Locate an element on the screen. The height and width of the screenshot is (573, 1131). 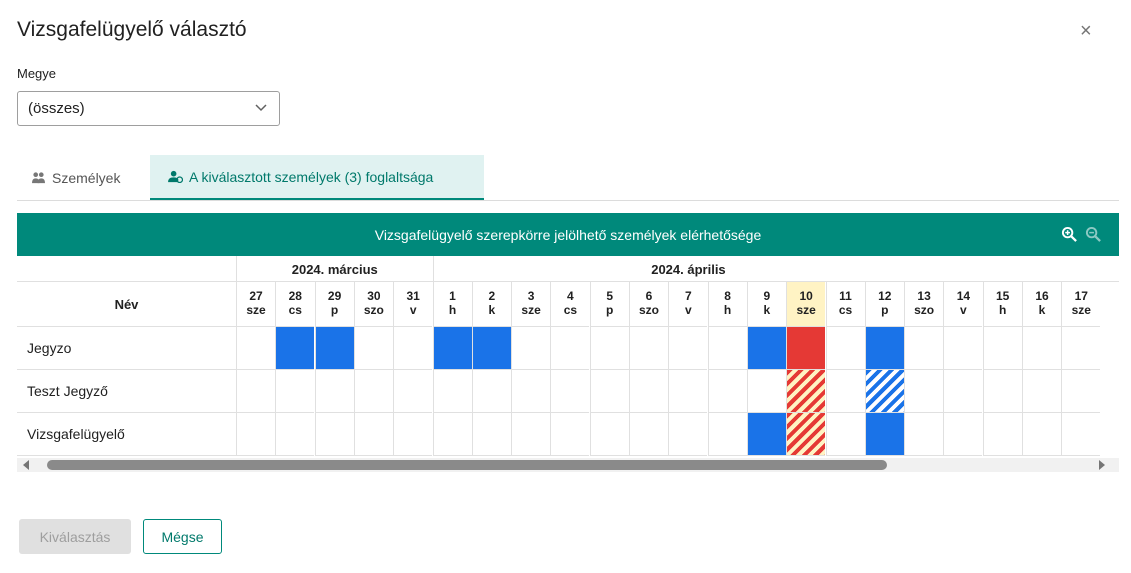
day-number: 31 is located at coordinates (413, 296).